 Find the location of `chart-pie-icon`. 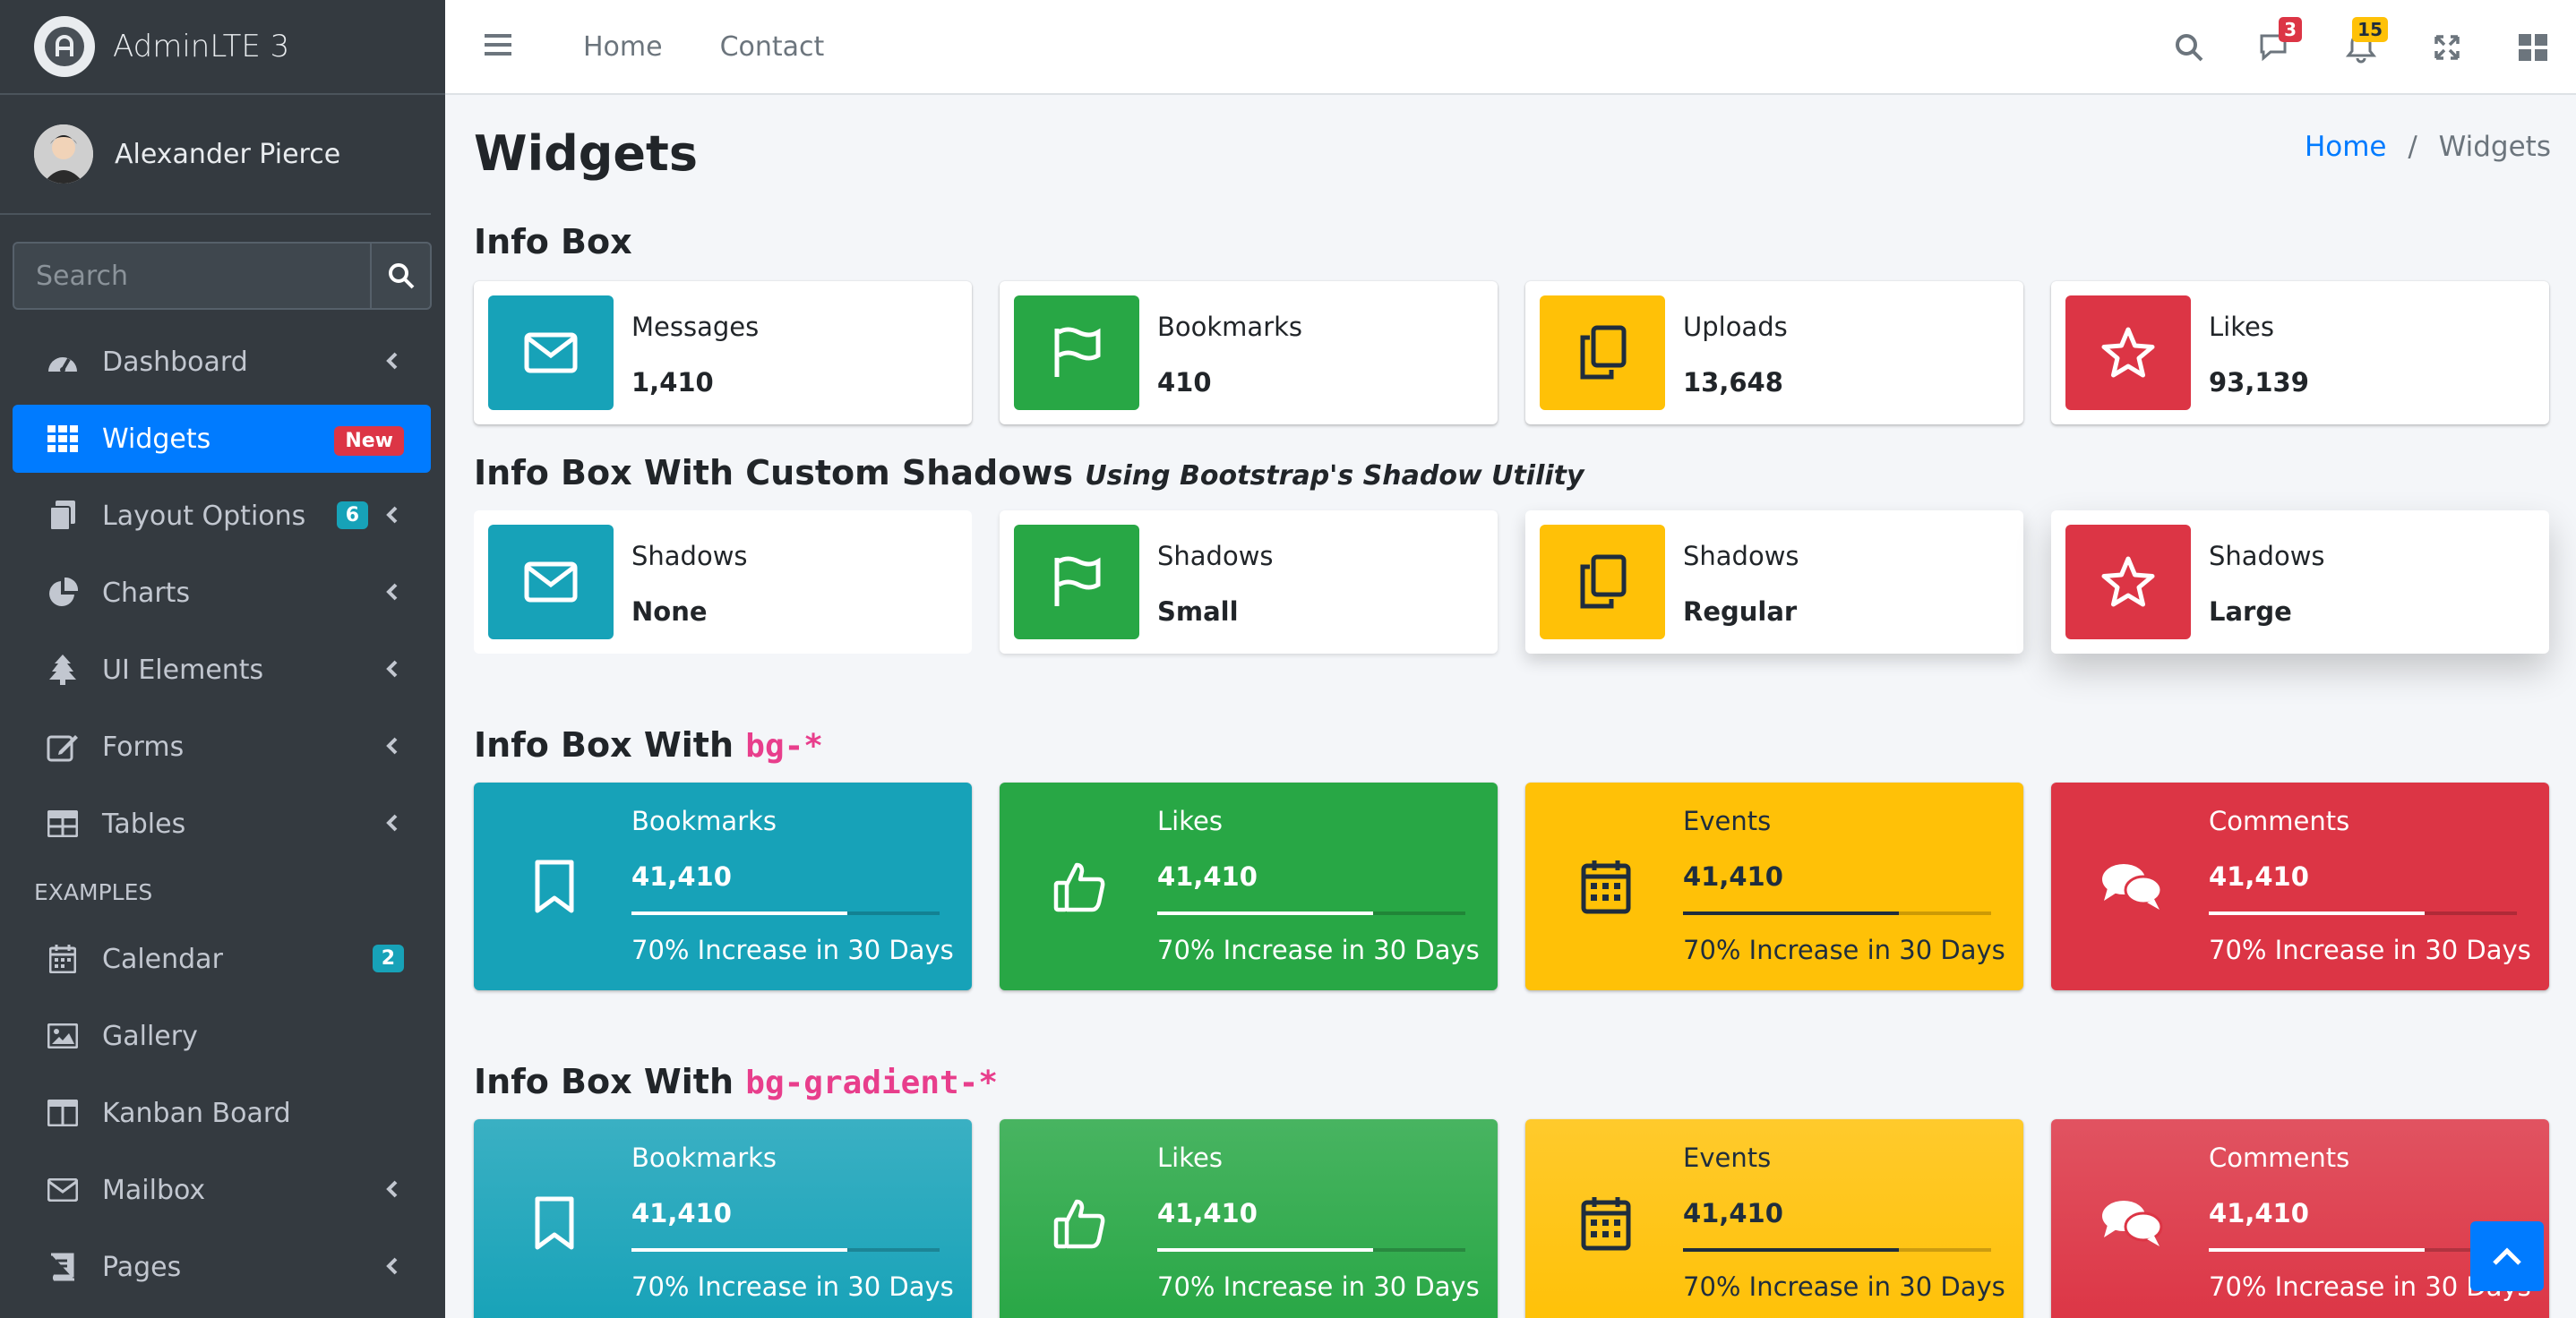

chart-pie-icon is located at coordinates (63, 593).